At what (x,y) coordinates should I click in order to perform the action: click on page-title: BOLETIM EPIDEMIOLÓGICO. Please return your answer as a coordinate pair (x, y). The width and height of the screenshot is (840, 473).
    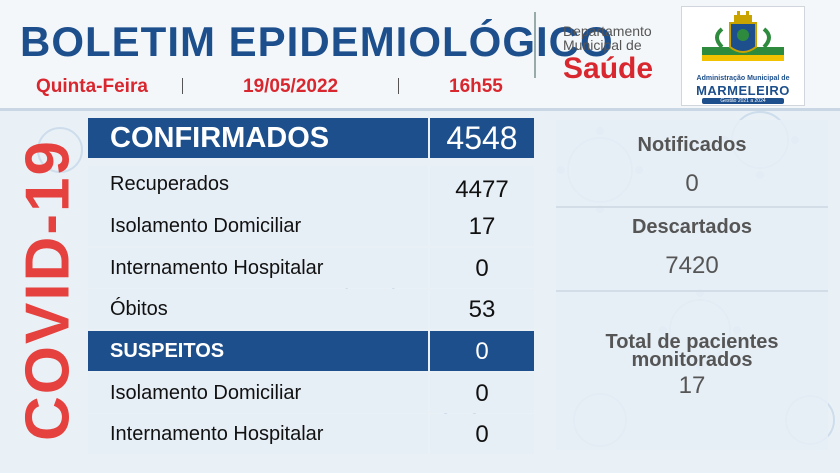
    Looking at the image, I should click on (317, 41).